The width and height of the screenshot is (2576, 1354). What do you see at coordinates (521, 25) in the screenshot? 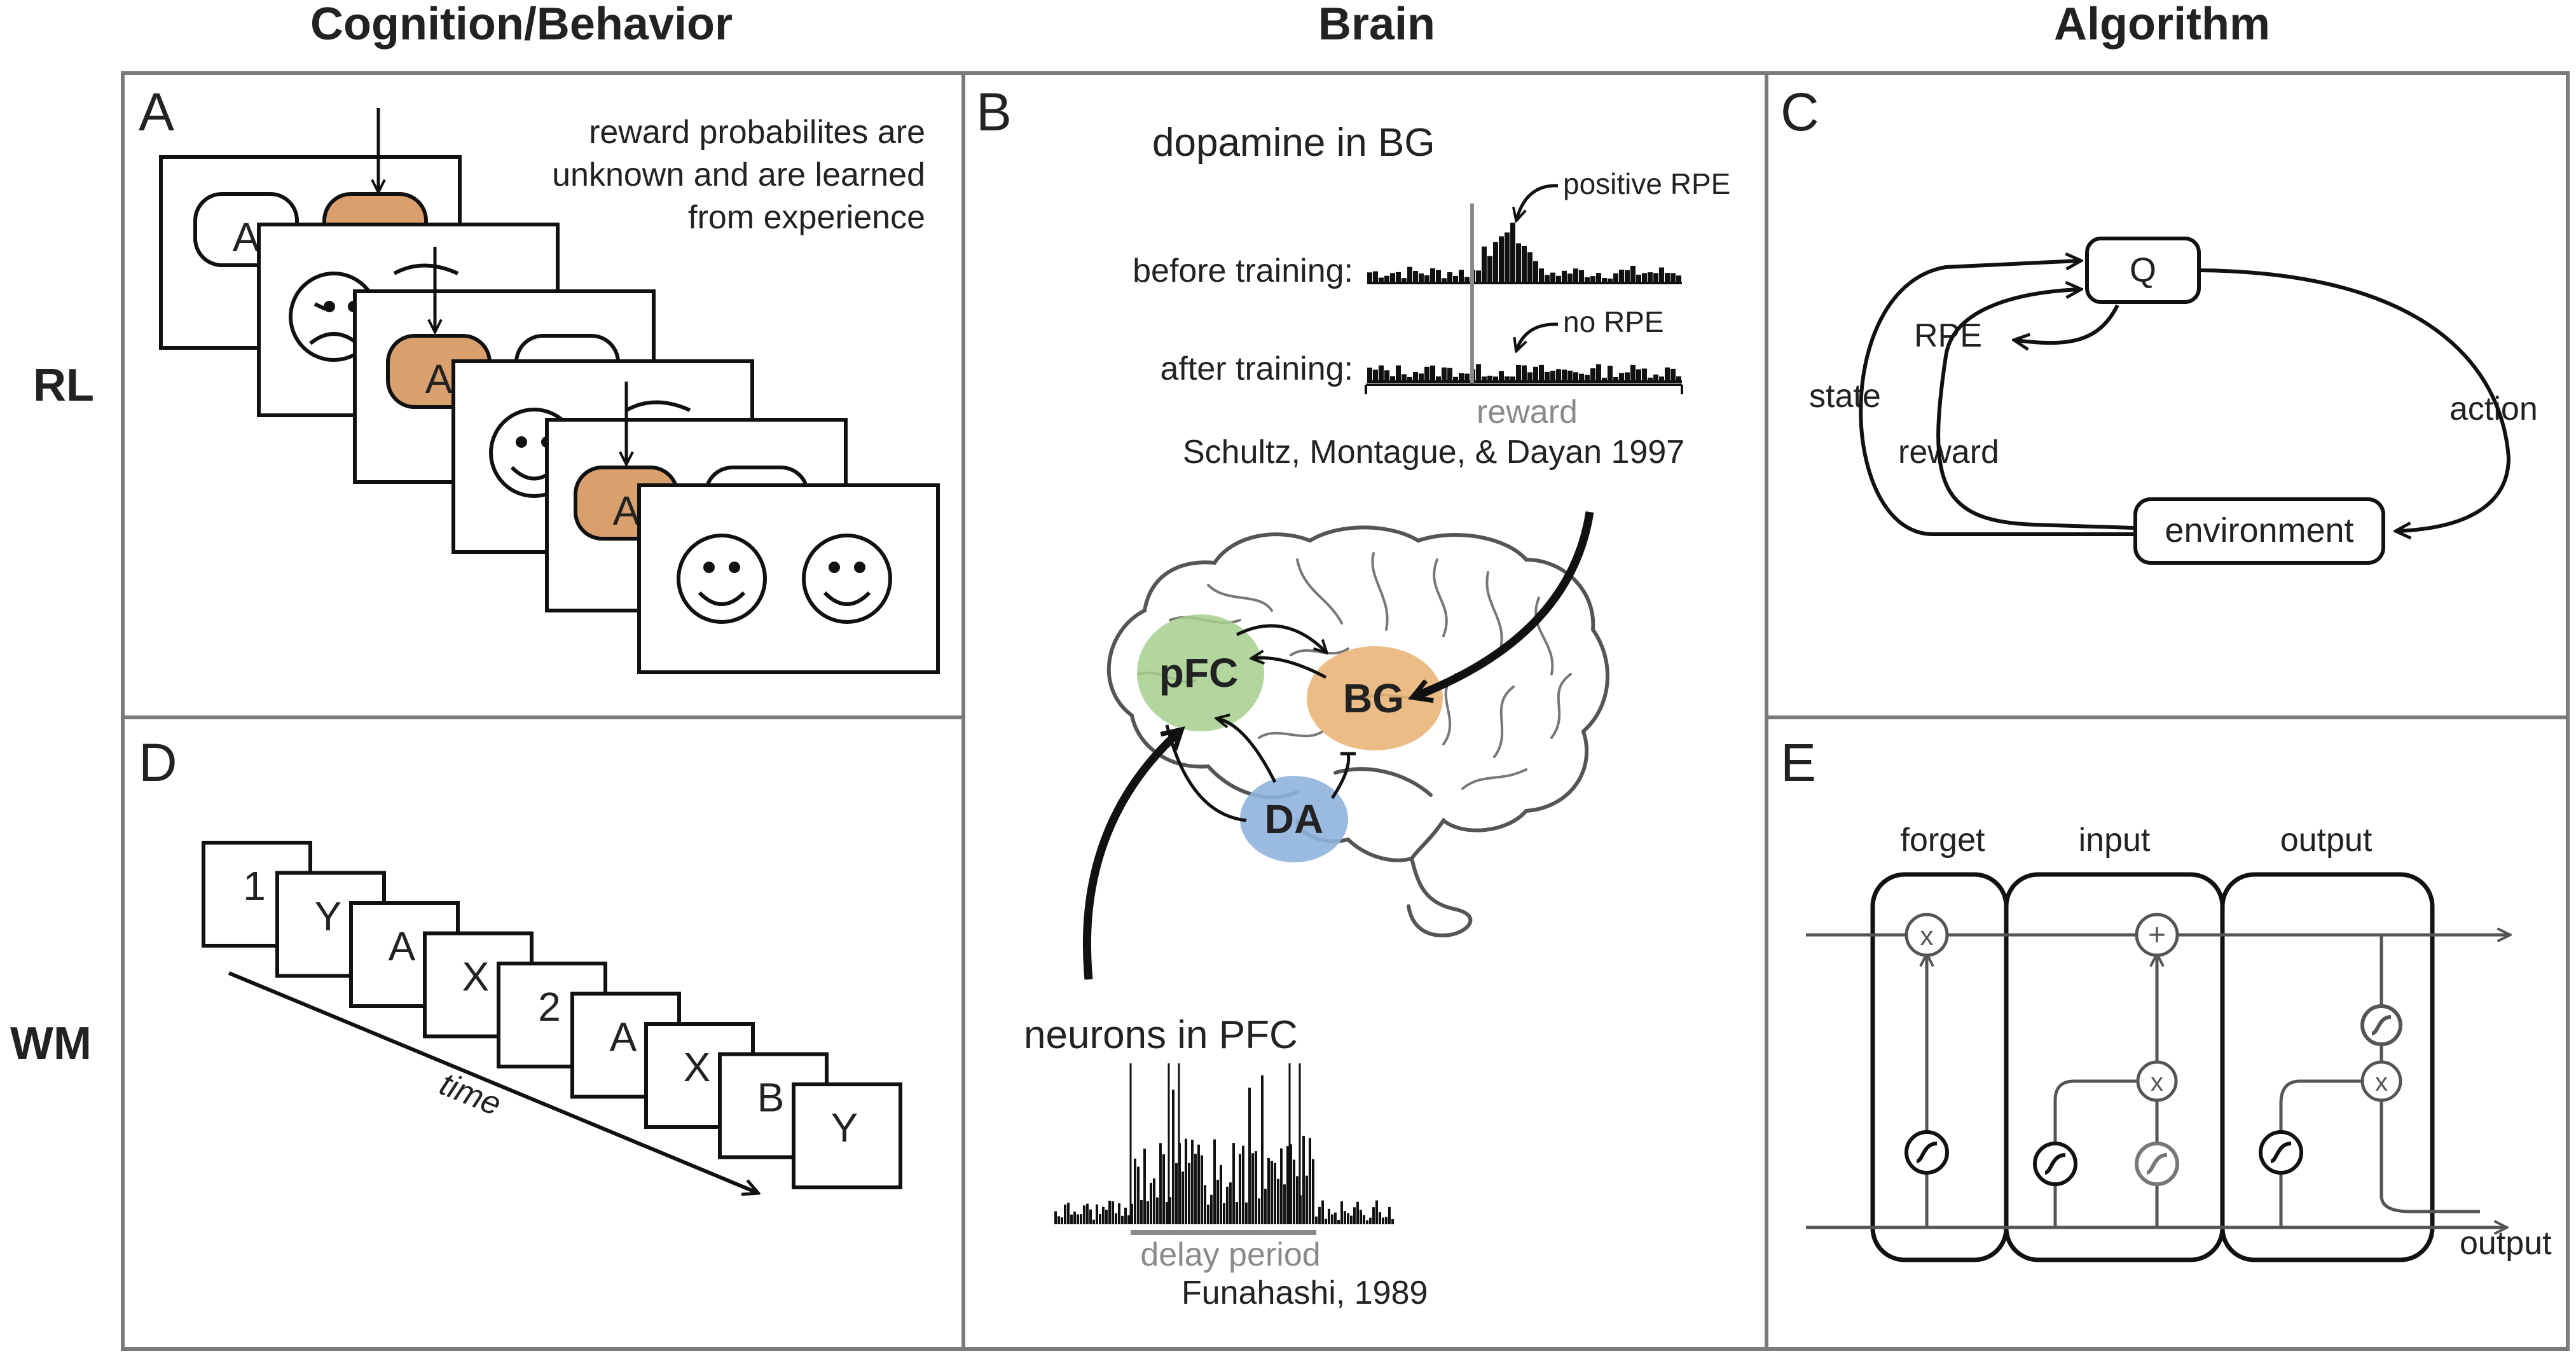
I see `column-title-cognition: Cognition/Behavior` at bounding box center [521, 25].